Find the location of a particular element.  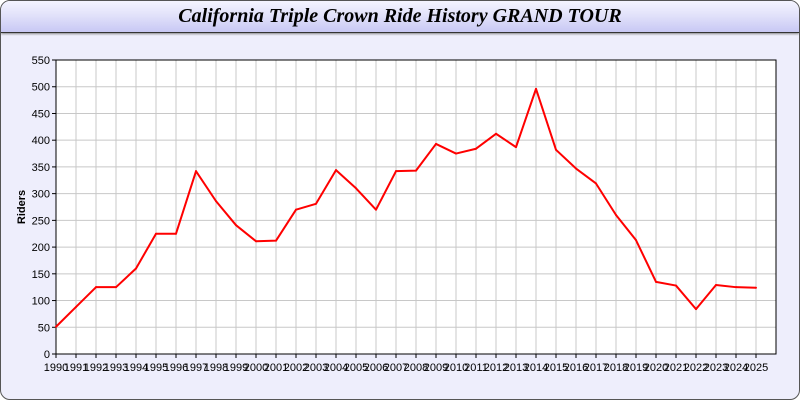

y-tick-label: 150 is located at coordinates (41, 275).